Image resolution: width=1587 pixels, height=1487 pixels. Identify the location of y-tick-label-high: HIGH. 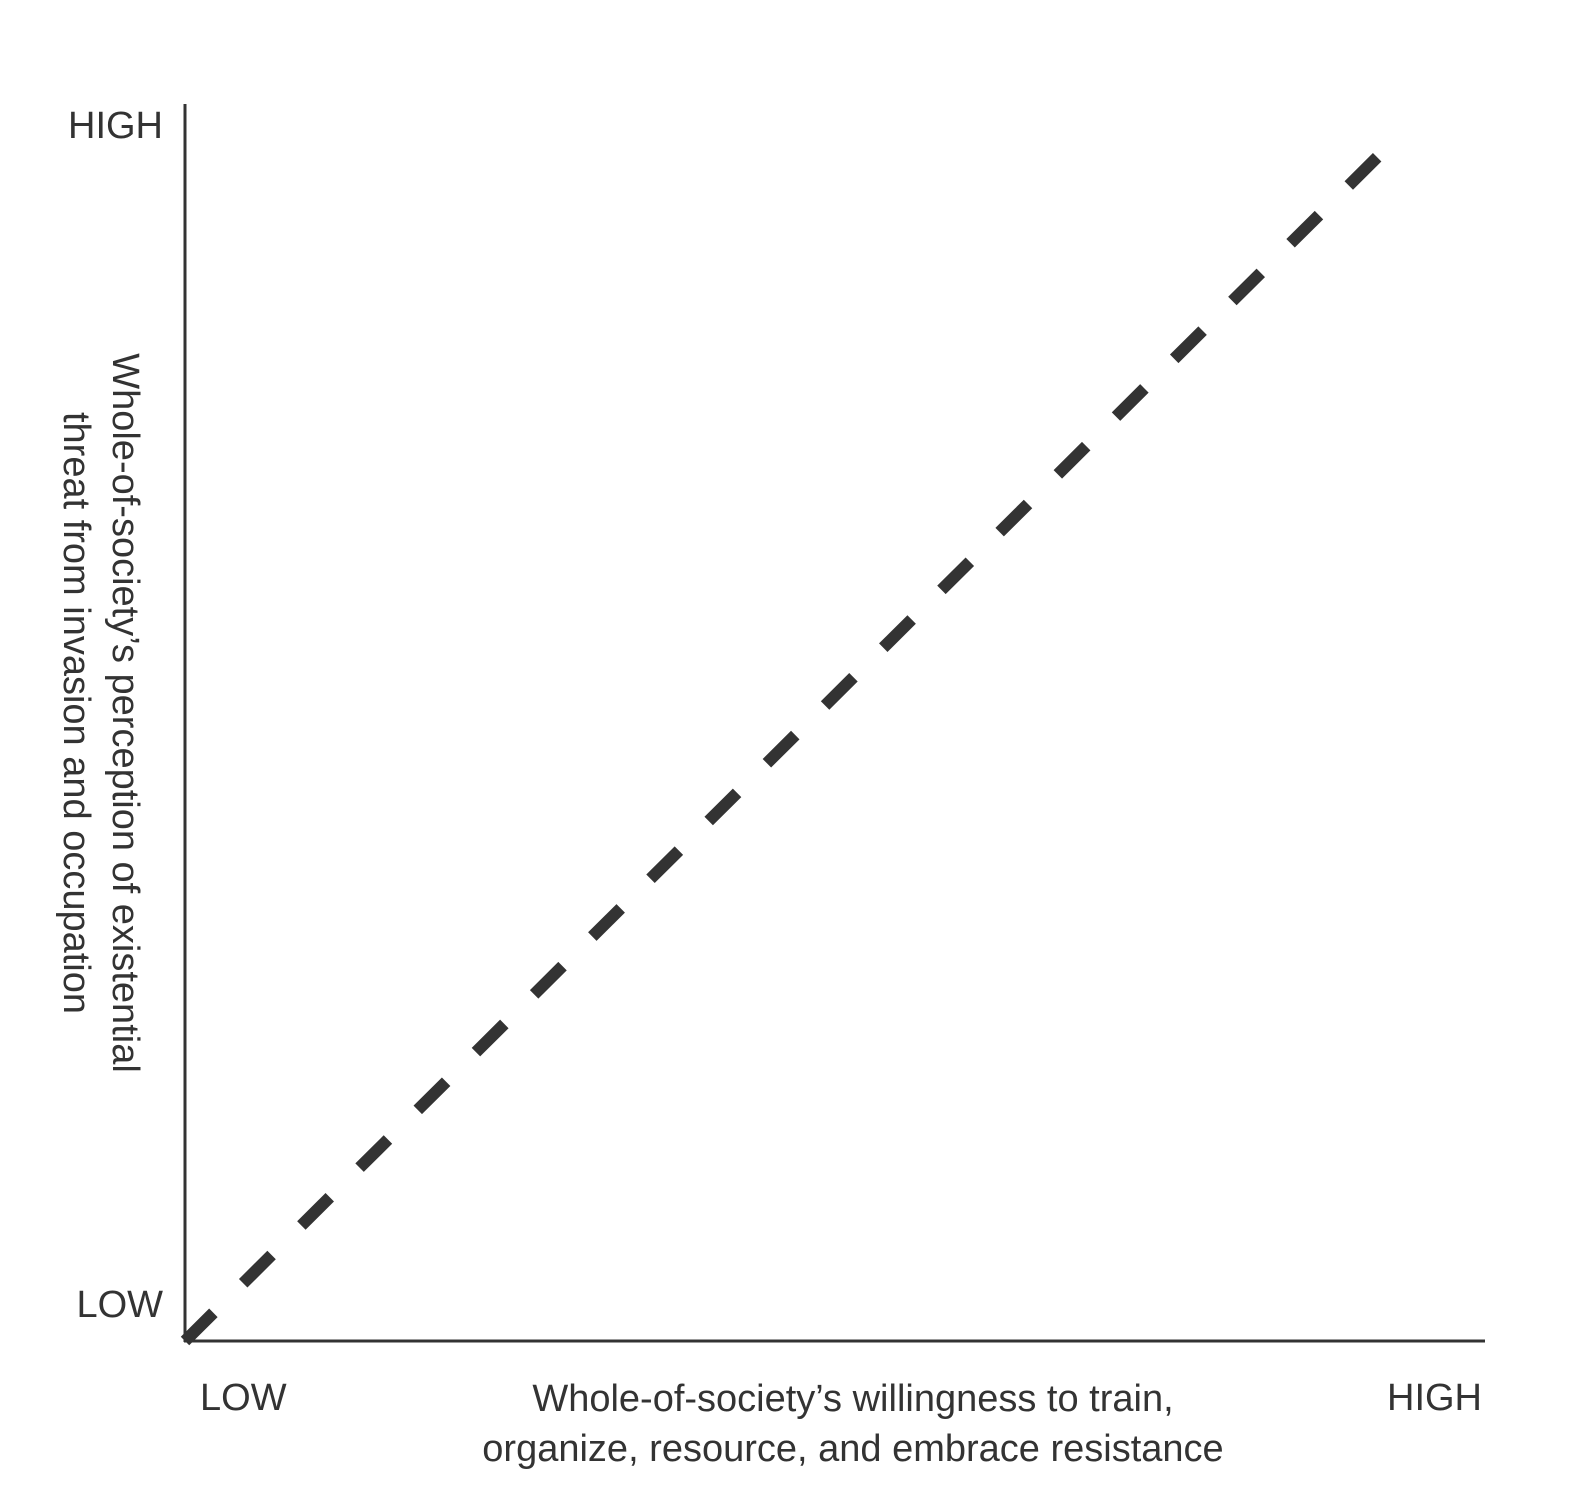
(115, 126).